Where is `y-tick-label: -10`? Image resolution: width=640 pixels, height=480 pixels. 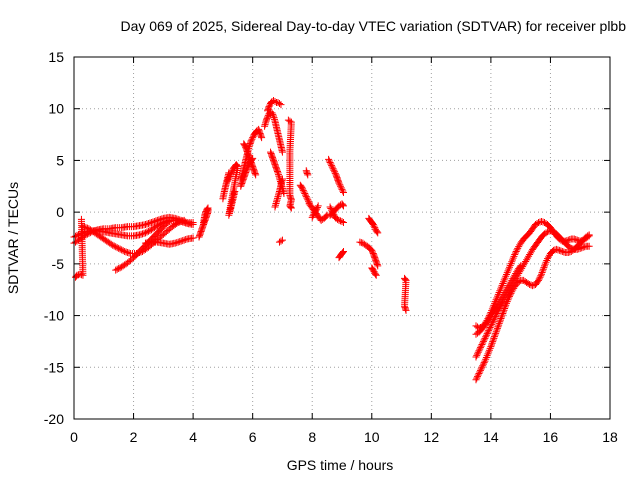 y-tick-label: -10 is located at coordinates (54, 316).